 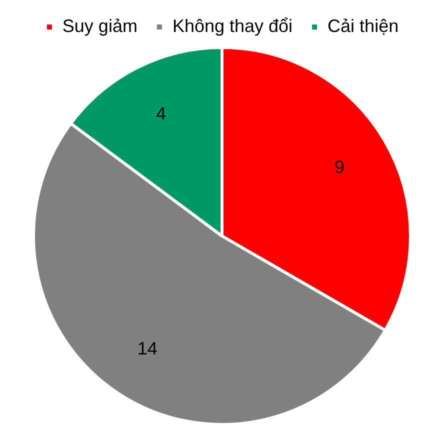 I want to click on legend-label: Không thay đổi, so click(x=232, y=26).